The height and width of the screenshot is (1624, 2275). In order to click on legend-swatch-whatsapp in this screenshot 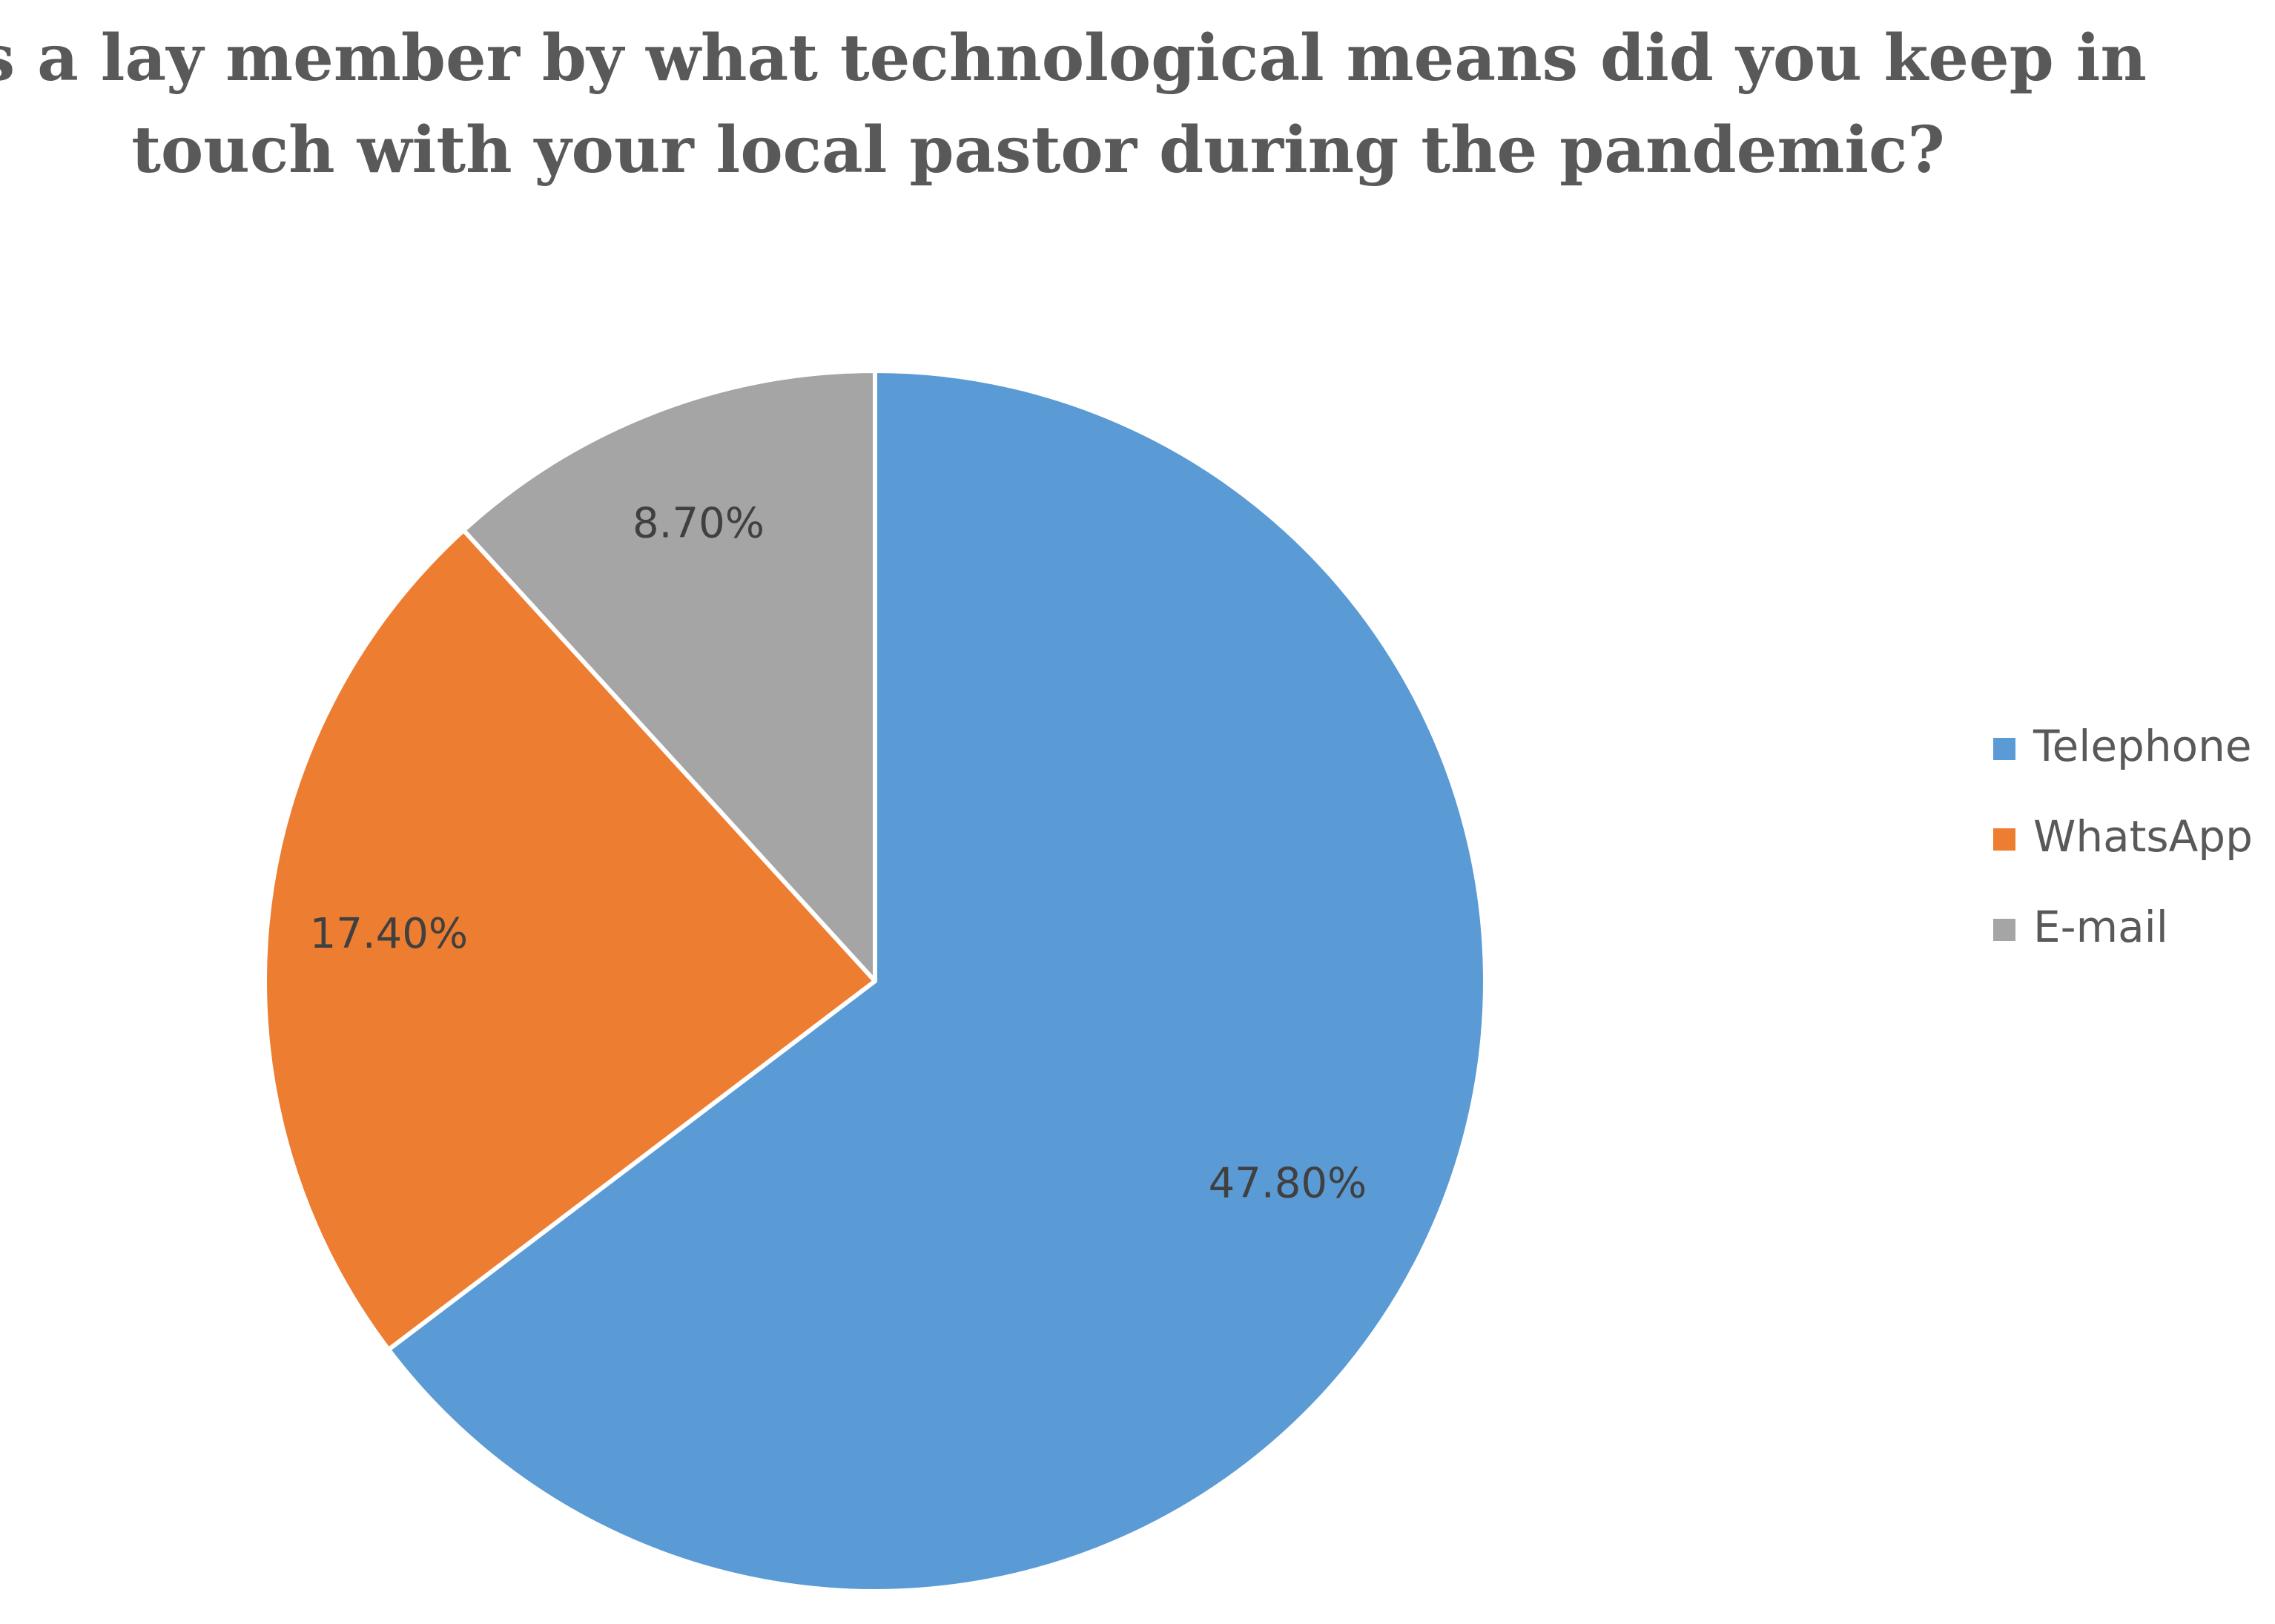, I will do `click(2004, 840)`.